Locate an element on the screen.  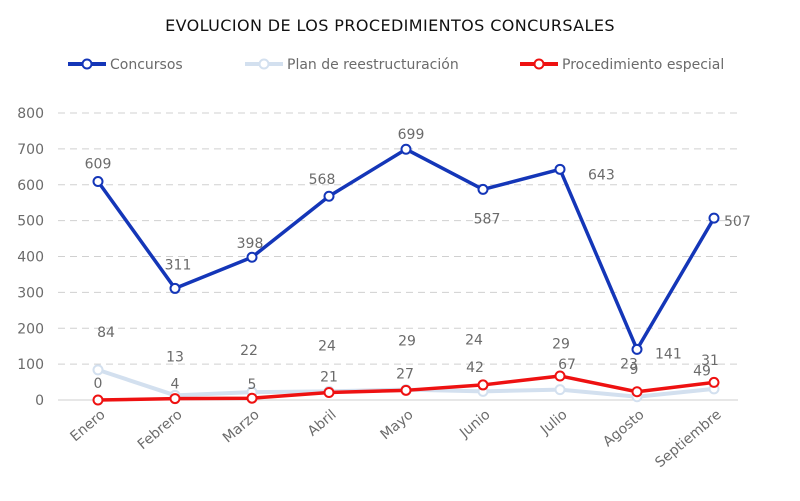
data-label-plan-de-reestructuracion-abril: 24 is located at coordinates (327, 346).